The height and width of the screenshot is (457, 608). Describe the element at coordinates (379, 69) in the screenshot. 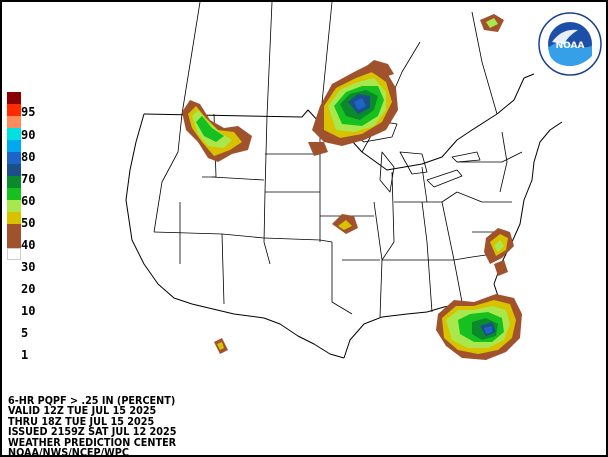

I see `precip-top-canada` at that location.